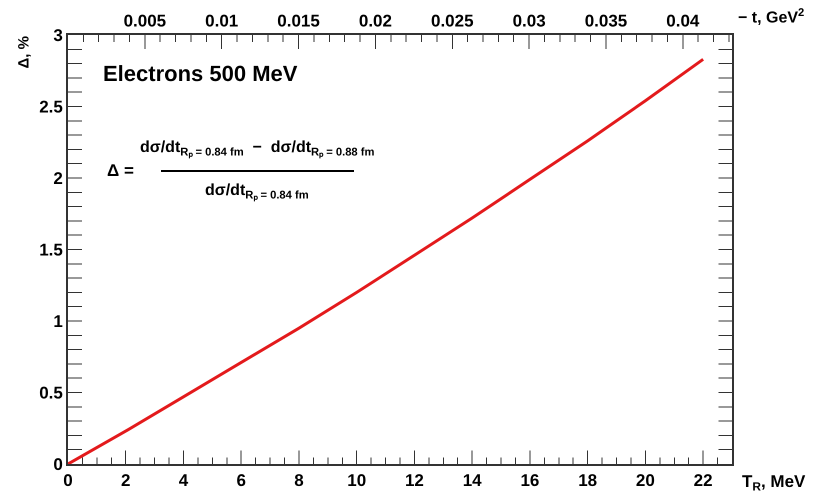 This screenshot has height=499, width=822. What do you see at coordinates (200, 73) in the screenshot?
I see `annotation: Electrons 500 MeV` at bounding box center [200, 73].